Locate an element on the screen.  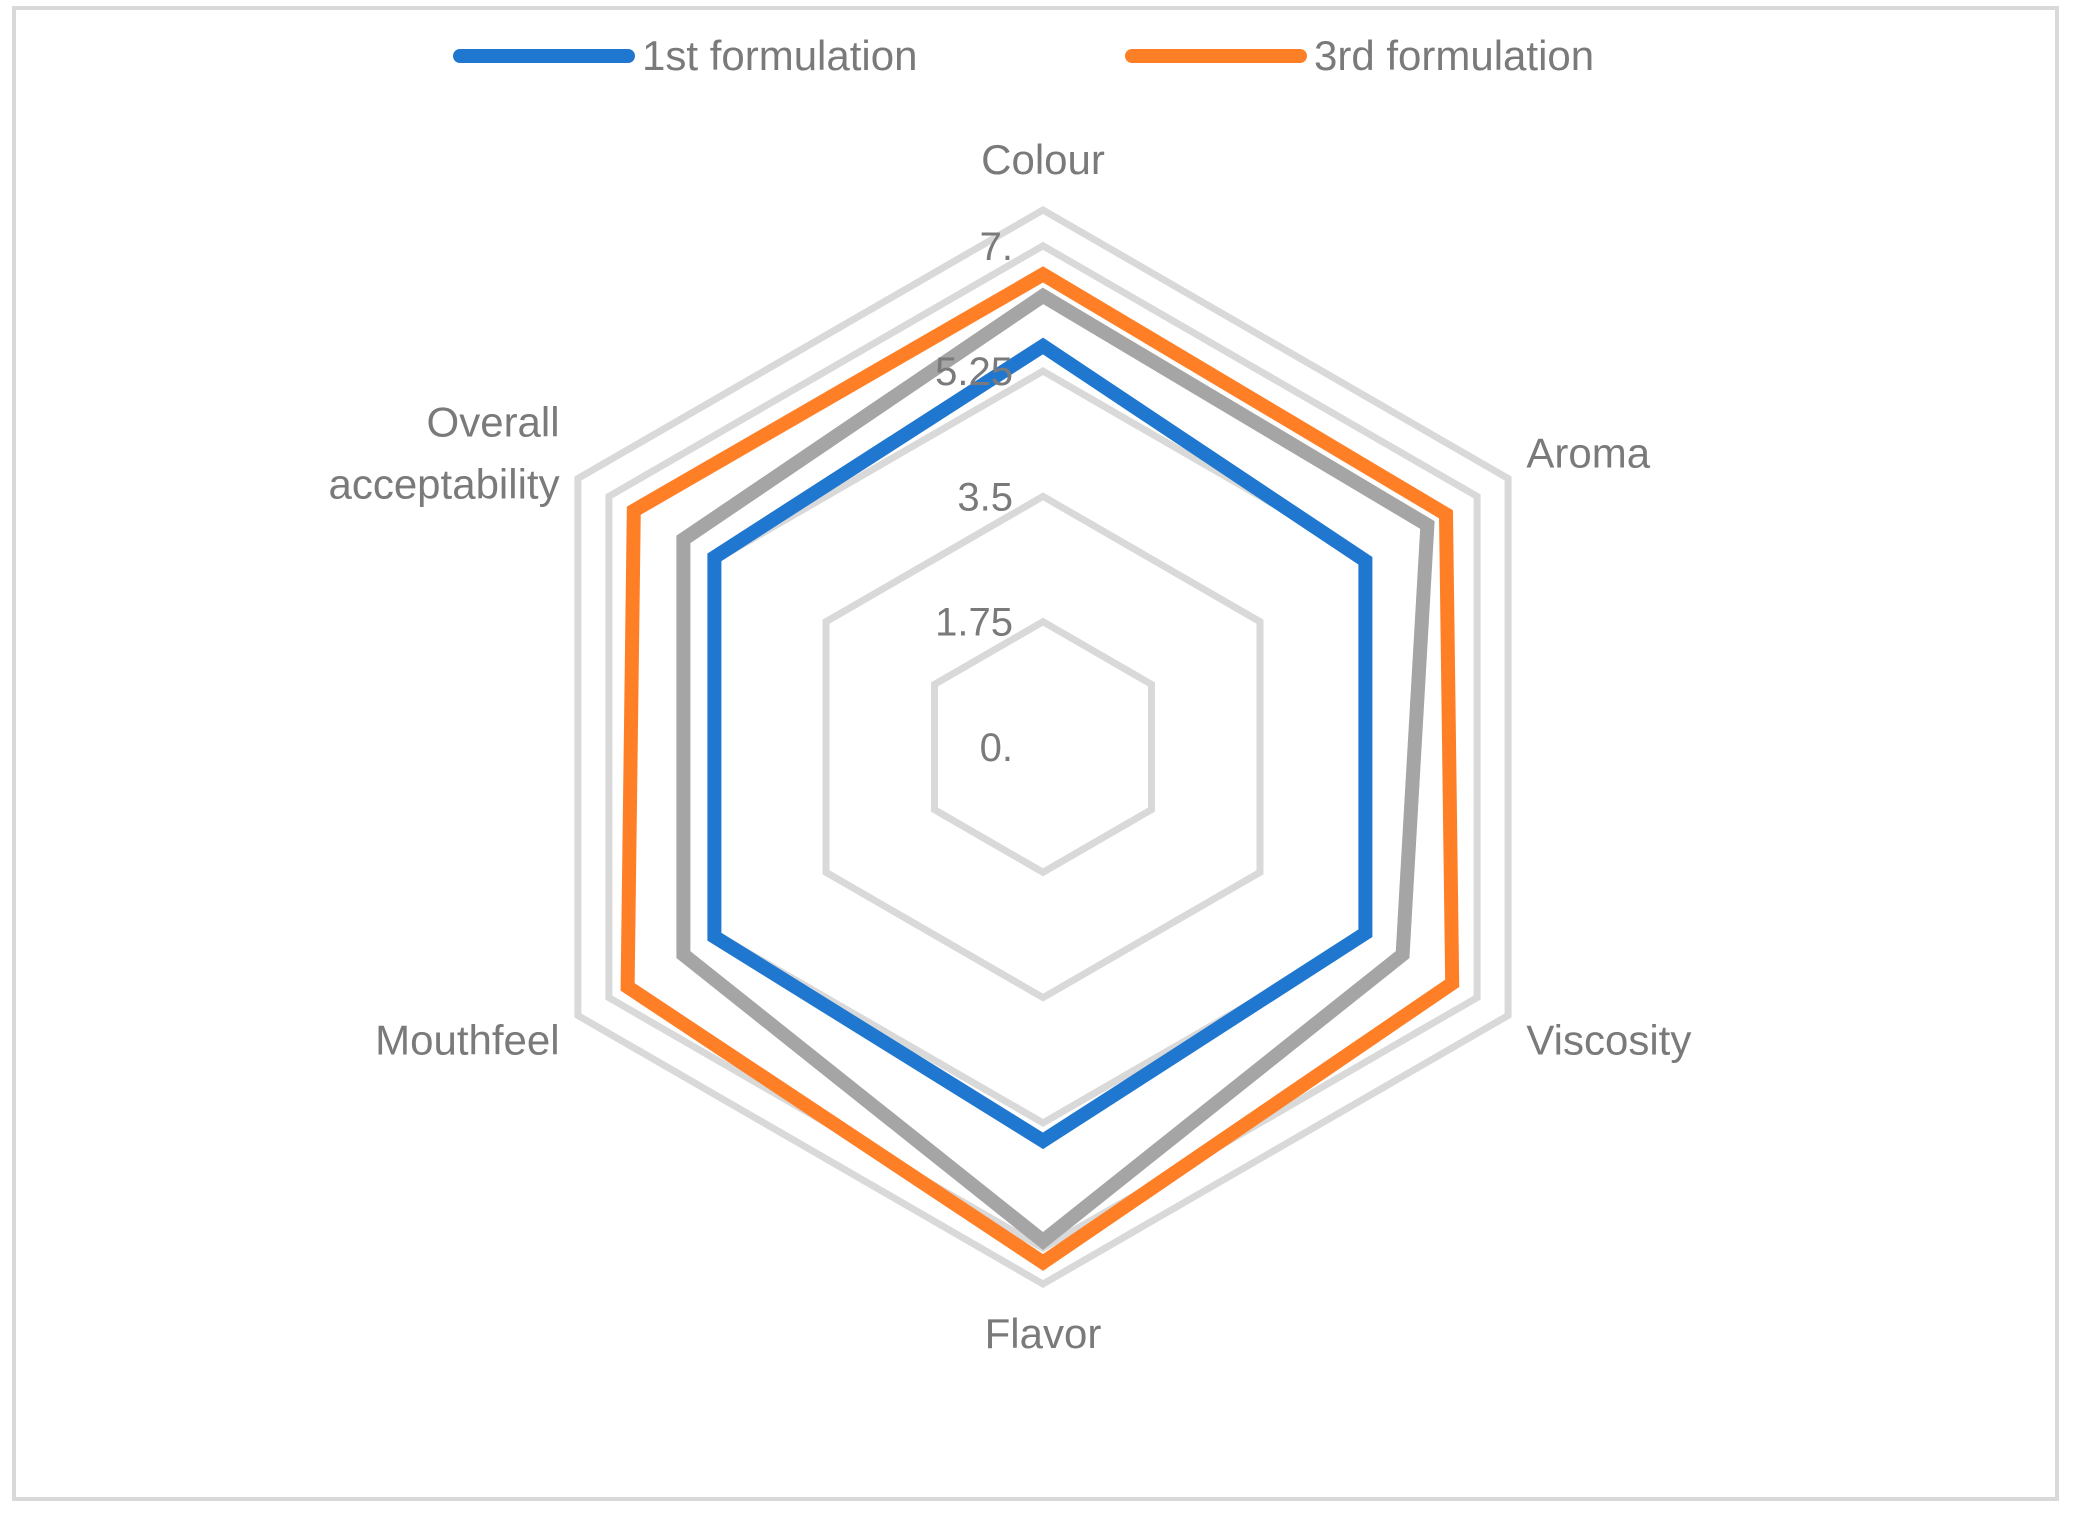
tick-labels: 0. 1.75 3.5 5.25 7. is located at coordinates (974, 497).